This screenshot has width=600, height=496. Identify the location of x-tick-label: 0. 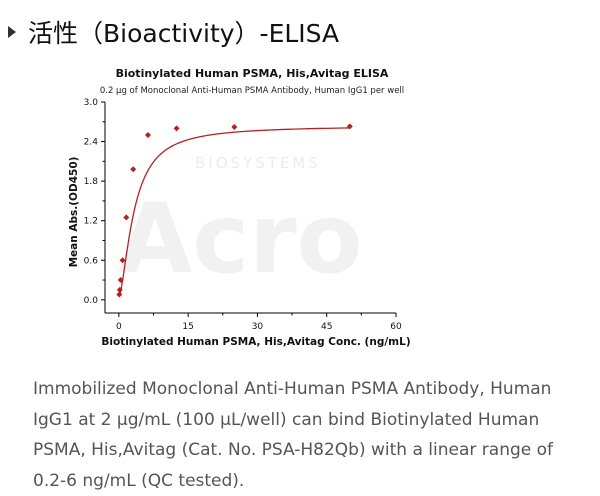
(119, 327).